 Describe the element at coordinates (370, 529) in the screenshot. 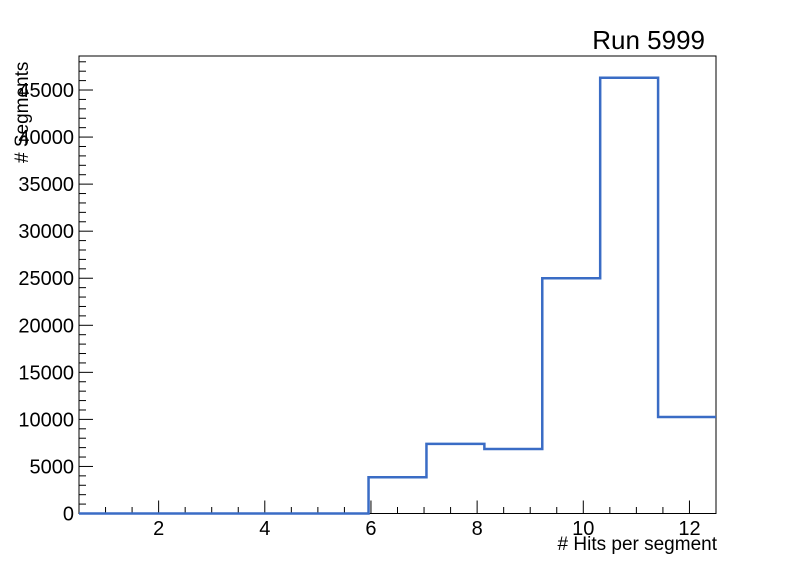

I see `x-tick-label: 6` at that location.